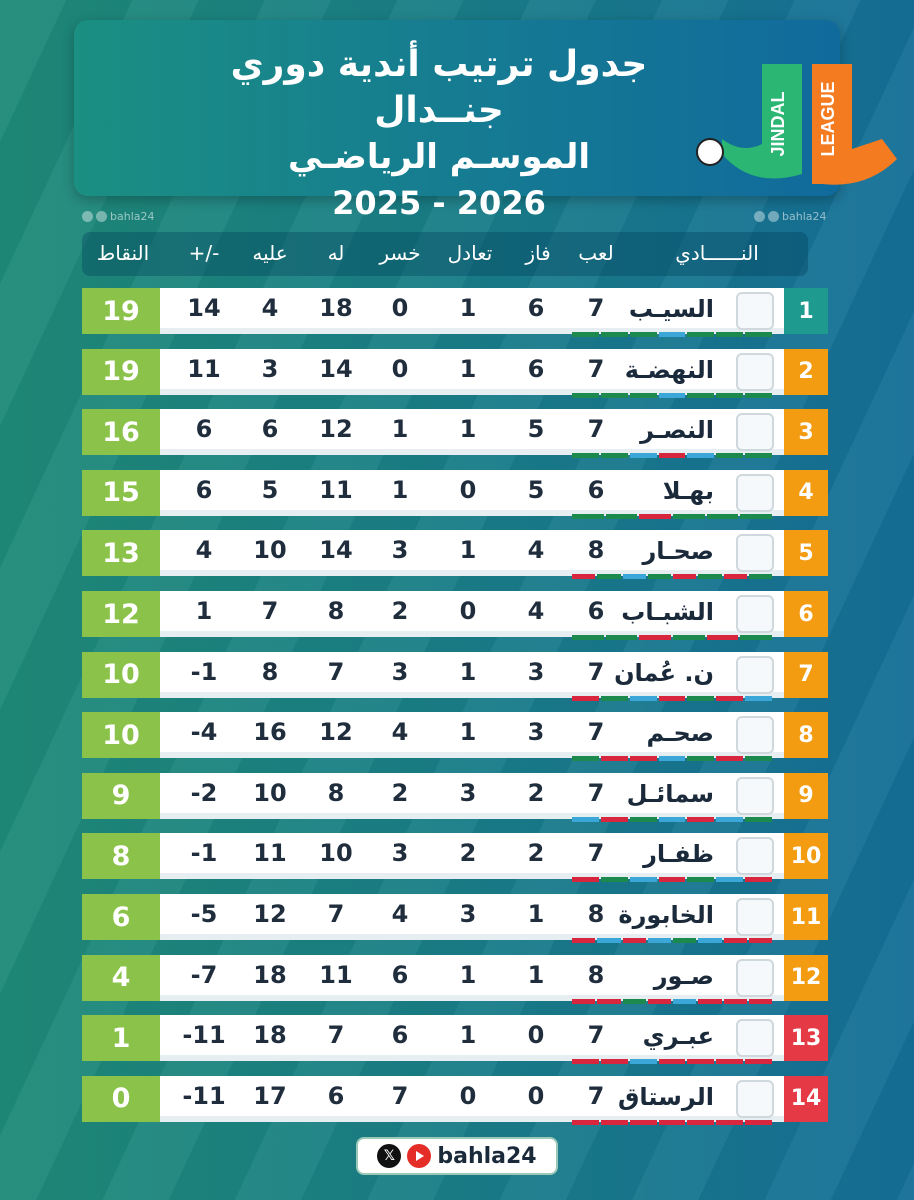 The image size is (914, 1200). What do you see at coordinates (755, 917) in the screenshot?
I see `khaboura-crest-icon` at bounding box center [755, 917].